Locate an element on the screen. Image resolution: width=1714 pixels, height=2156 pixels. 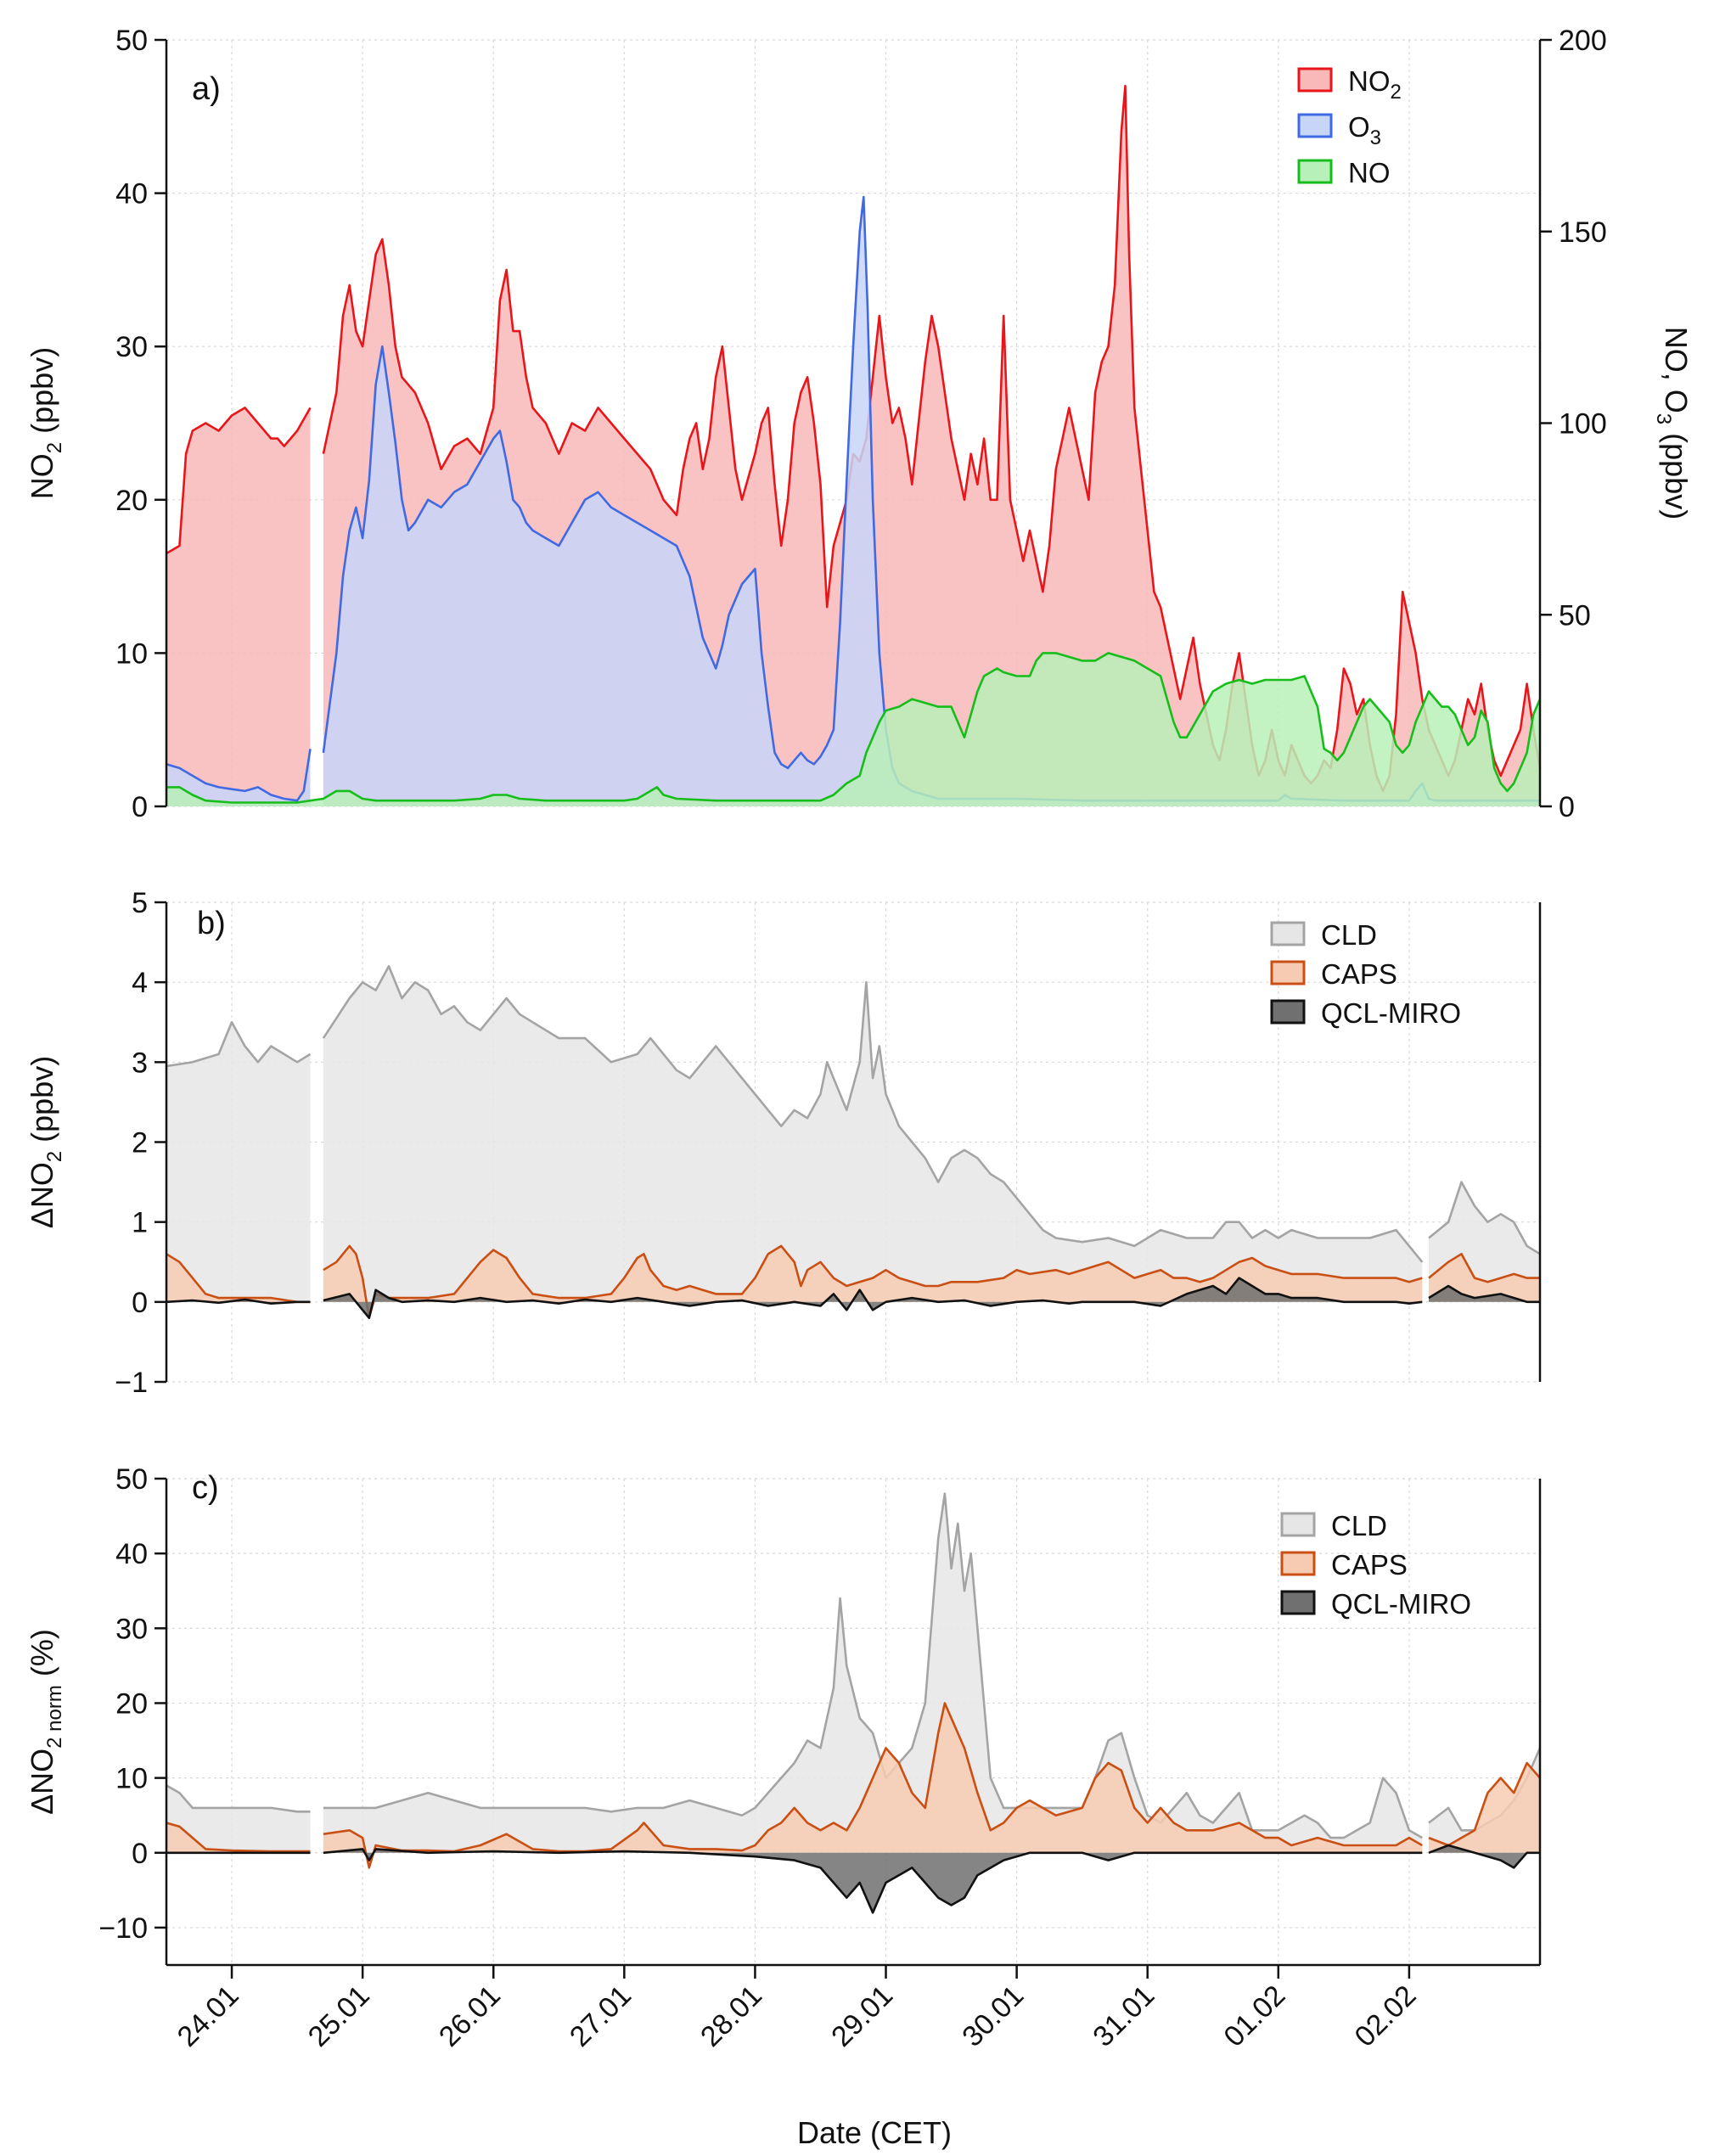
series-no is located at coordinates (854, 729).